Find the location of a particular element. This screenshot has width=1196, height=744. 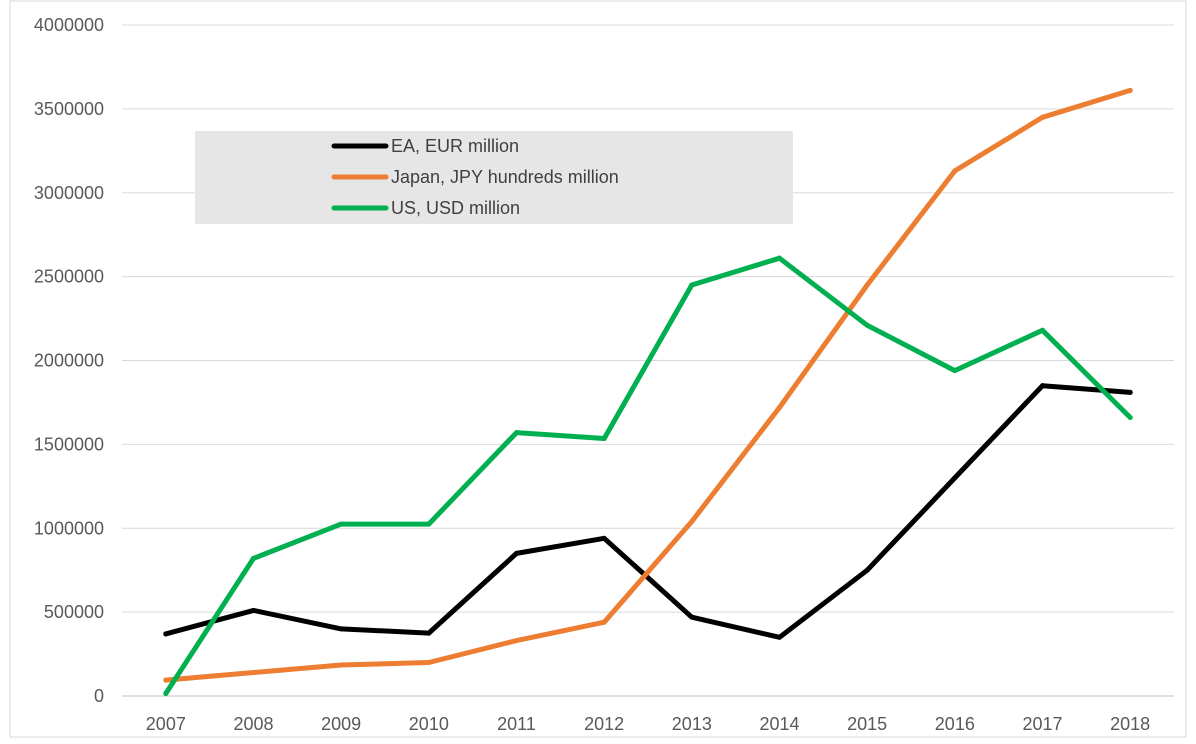

legend-box is located at coordinates (494, 177).